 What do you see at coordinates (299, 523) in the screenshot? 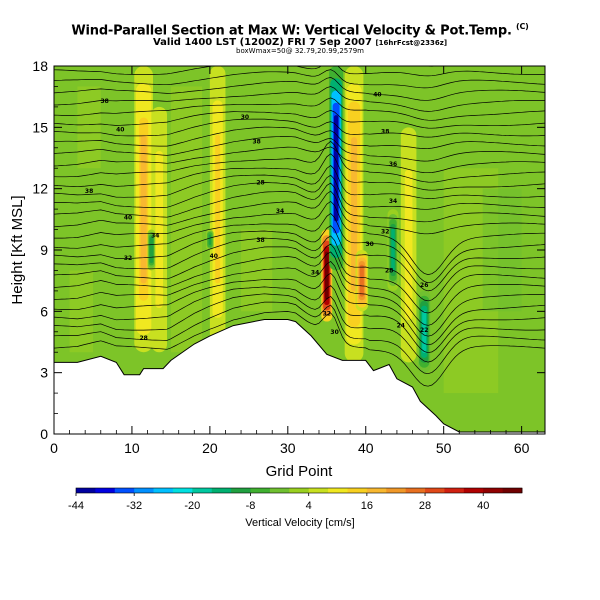
I see `colorbar-label: Vertical Velocity [cm/s]` at bounding box center [299, 523].